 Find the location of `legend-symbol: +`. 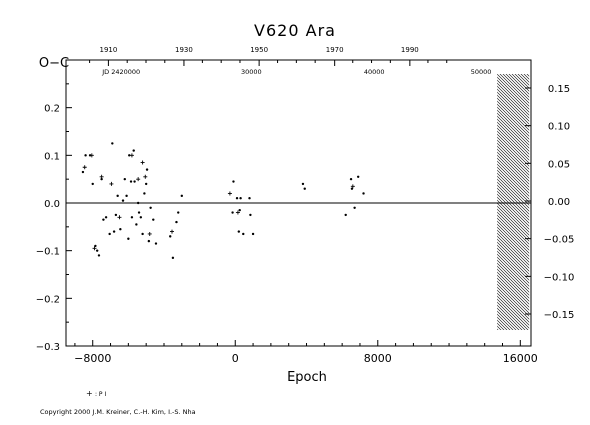

legend-symbol: + is located at coordinates (89, 393).